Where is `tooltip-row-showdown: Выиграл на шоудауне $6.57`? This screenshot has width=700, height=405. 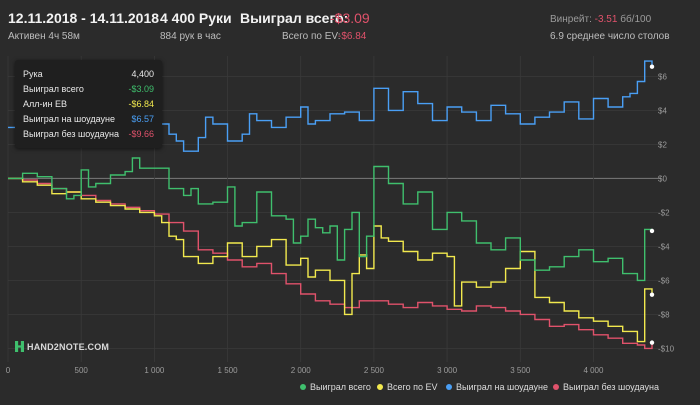
tooltip-row-showdown: Выиграл на шоудауне $6.57 is located at coordinates (88, 121).